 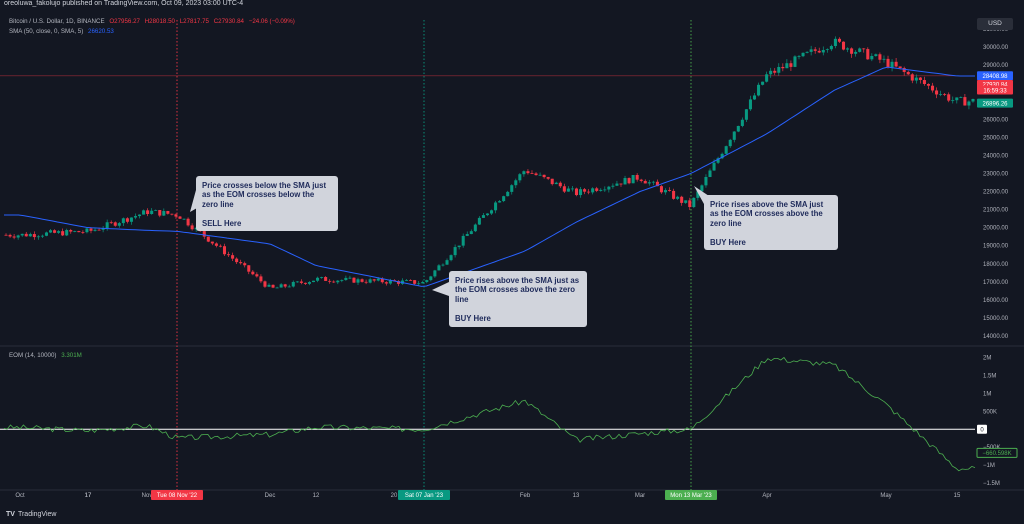 I want to click on time-tick-label: 12, so click(x=316, y=496).